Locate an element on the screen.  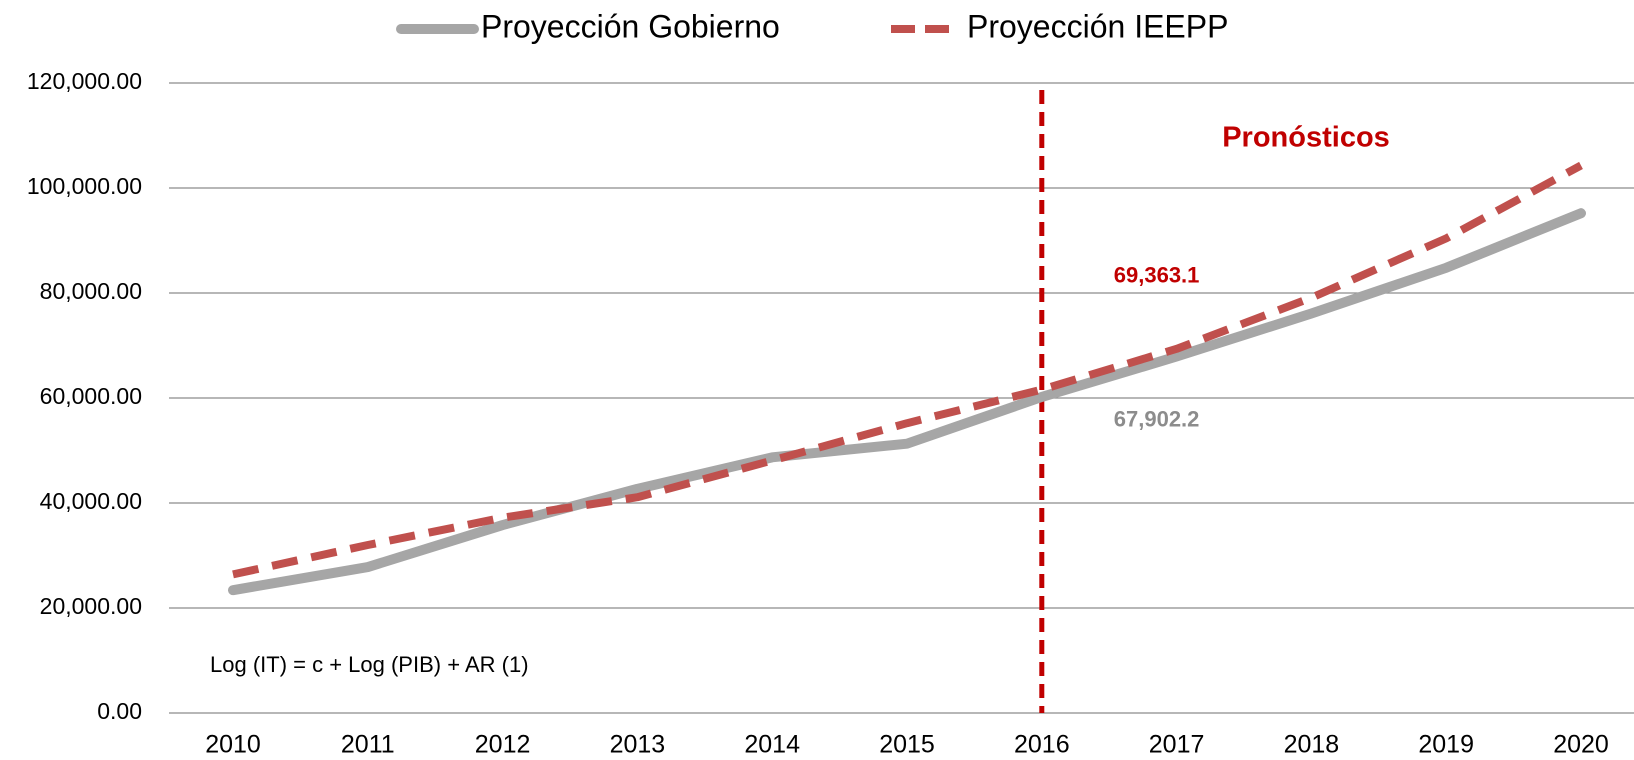
y-tick-label: 0.00 is located at coordinates (119, 711).